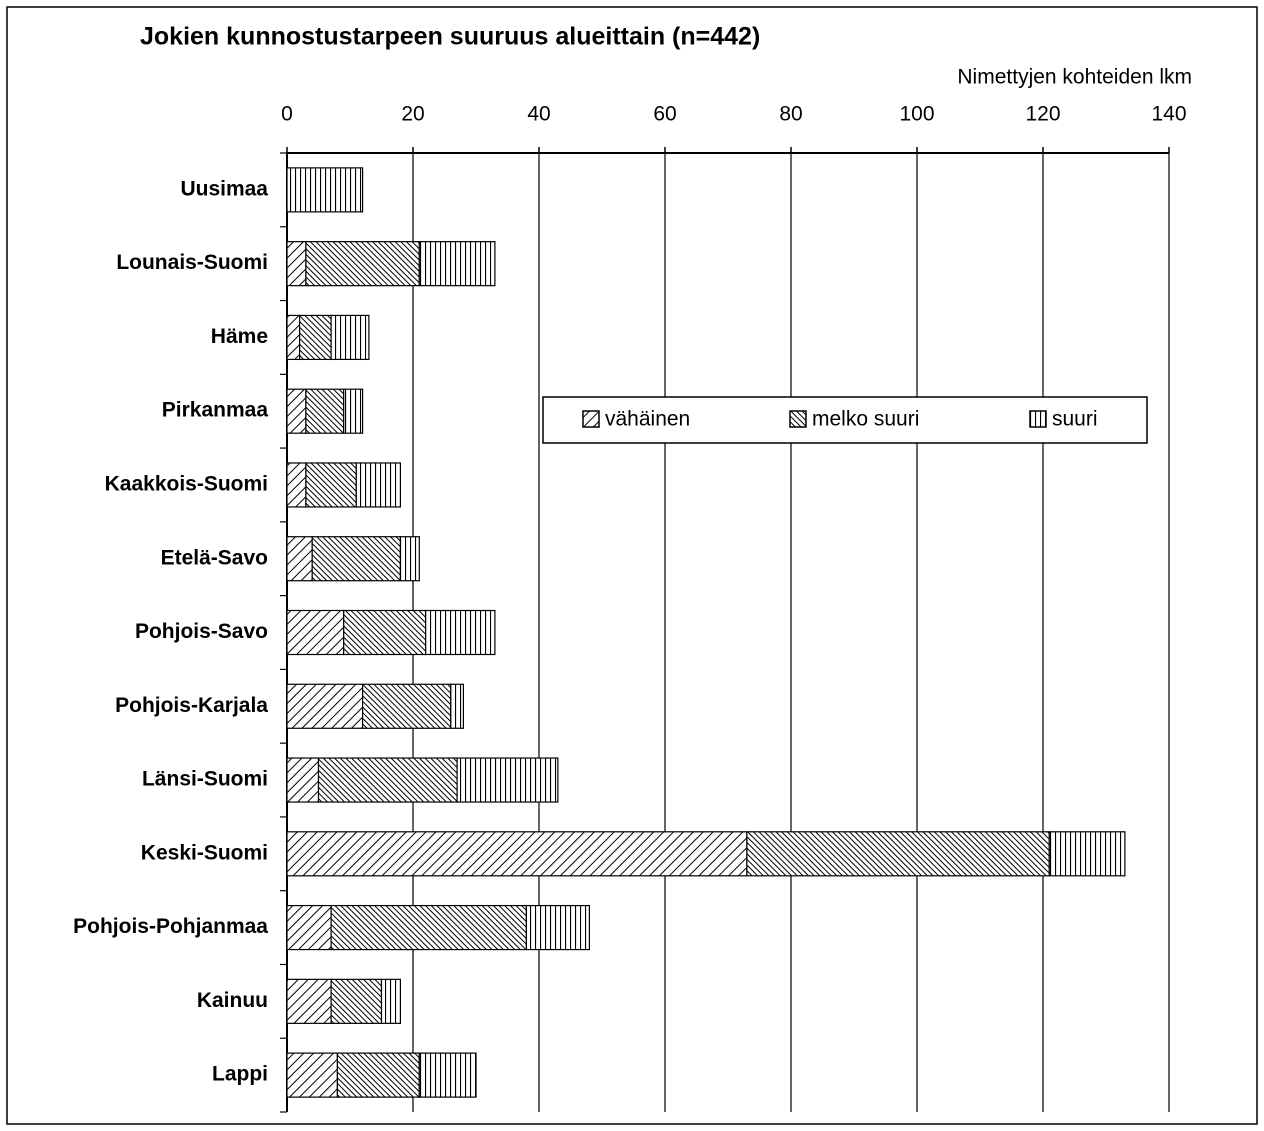 The image size is (1264, 1131). Describe the element at coordinates (1168, 114) in the screenshot. I see `x-tick-label: 140` at that location.